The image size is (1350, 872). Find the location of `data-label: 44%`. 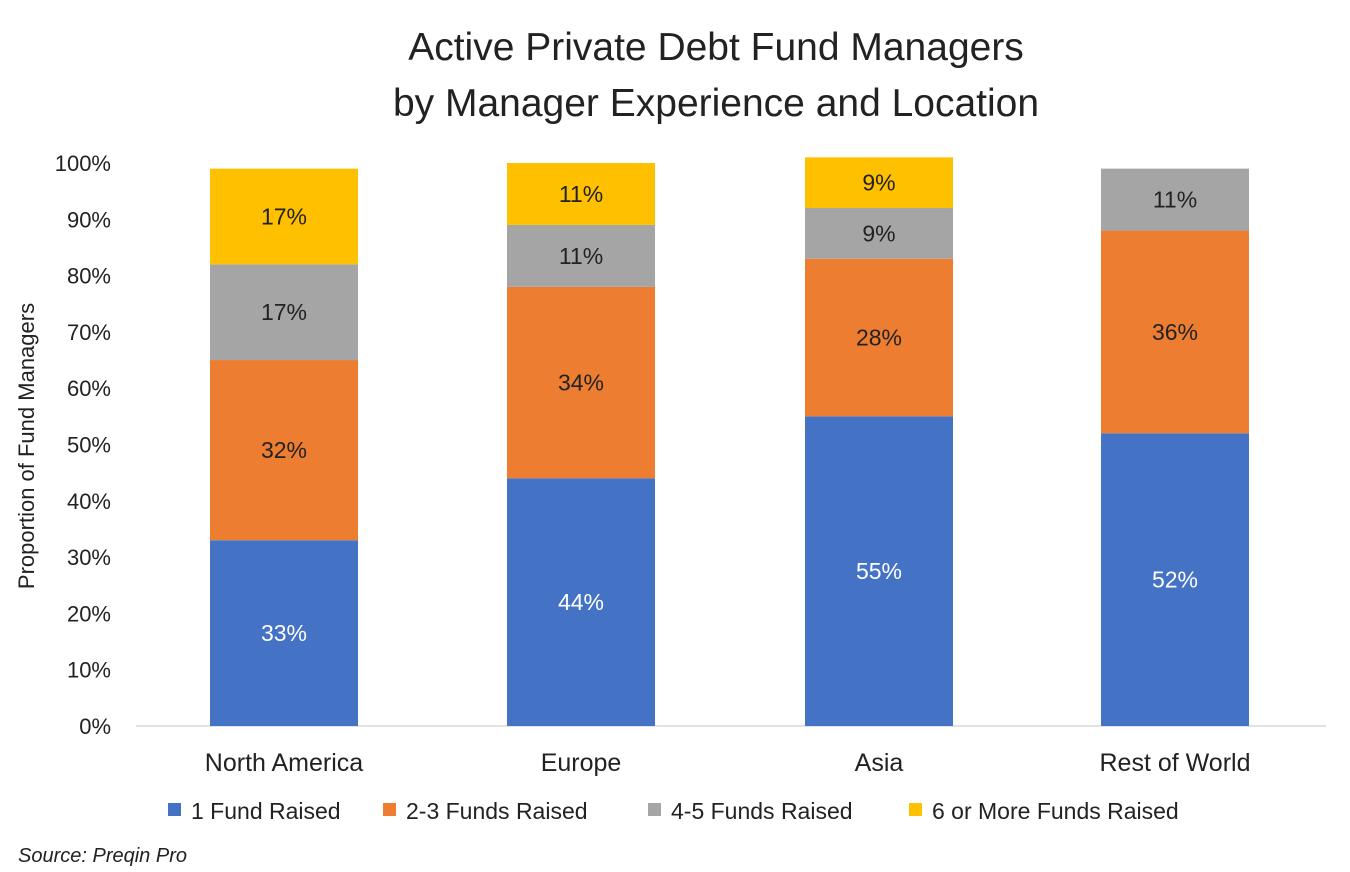

data-label: 44% is located at coordinates (581, 602).